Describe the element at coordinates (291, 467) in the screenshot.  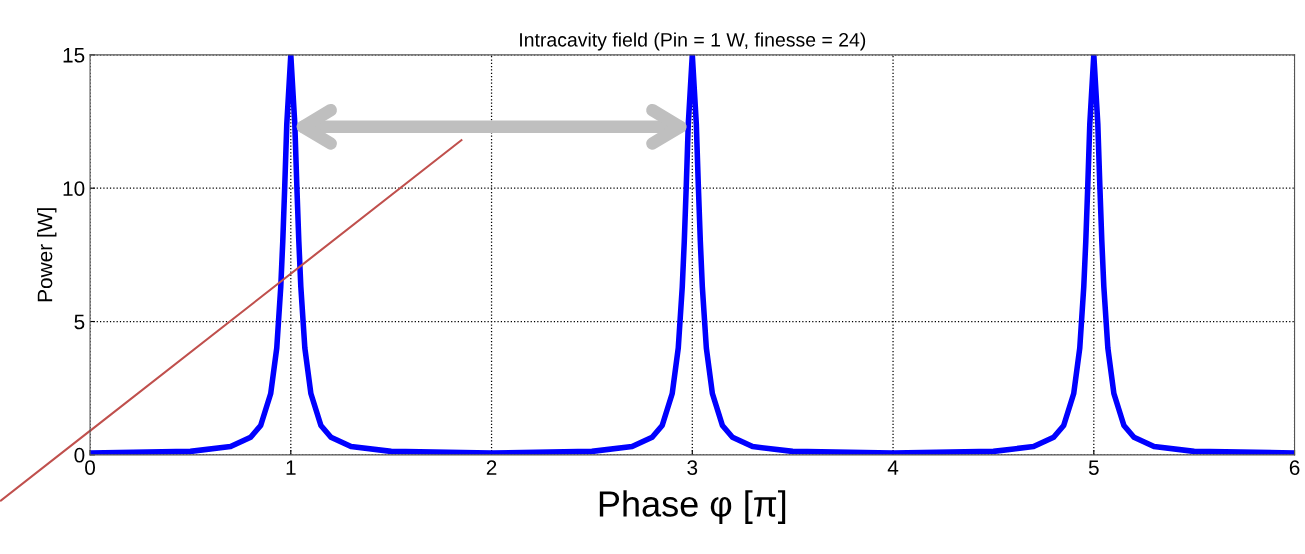
I see `x-tick-label: 1` at that location.